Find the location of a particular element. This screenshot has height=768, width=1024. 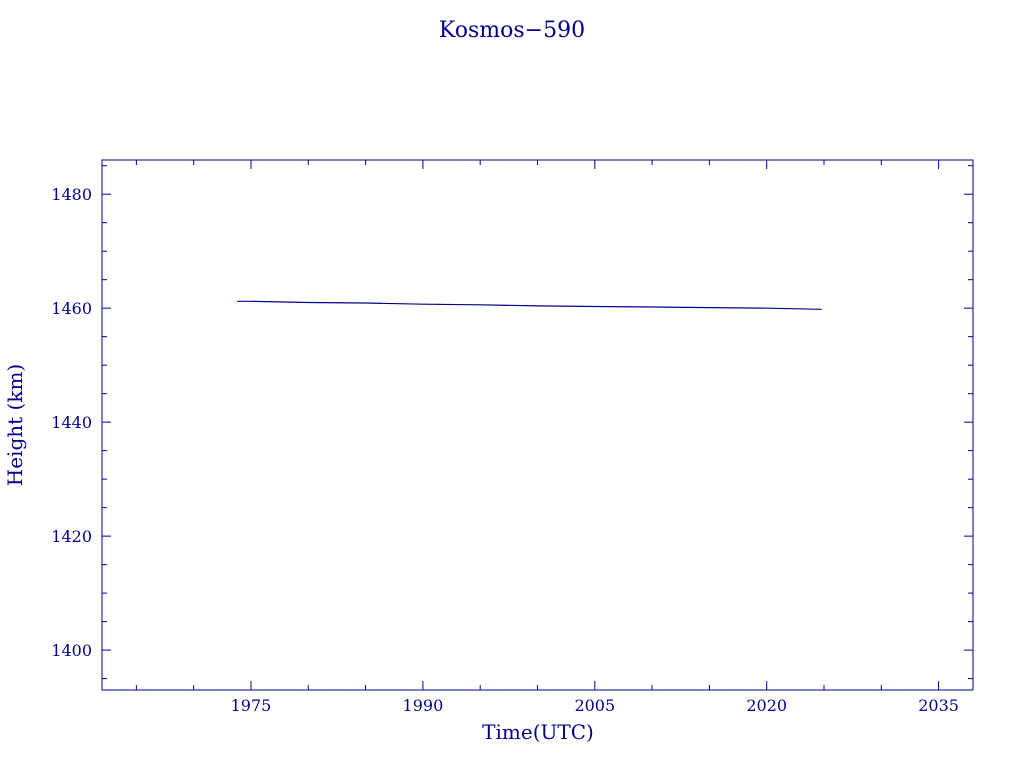

y-tick-label: 1440 is located at coordinates (71, 422).